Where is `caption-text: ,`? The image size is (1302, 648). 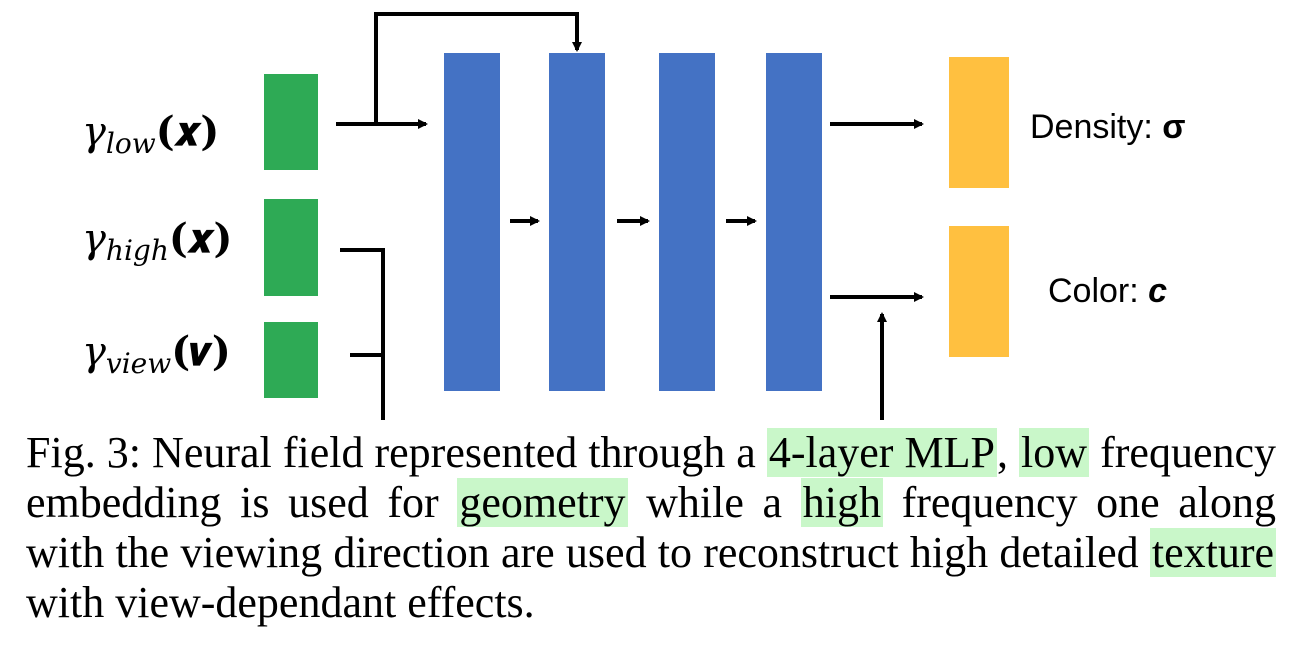
caption-text: , is located at coordinates (1002, 452).